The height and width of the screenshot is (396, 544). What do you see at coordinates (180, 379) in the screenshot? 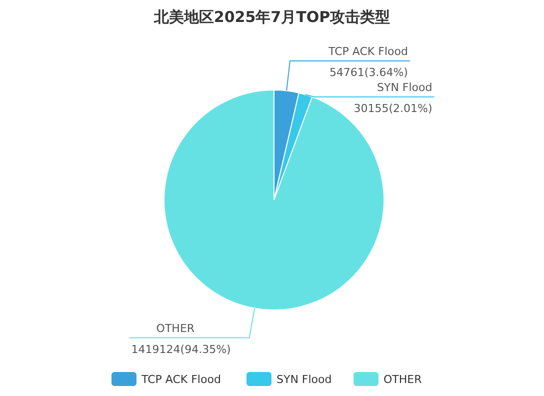
I see `legend-label: TCP ACK Flood` at bounding box center [180, 379].